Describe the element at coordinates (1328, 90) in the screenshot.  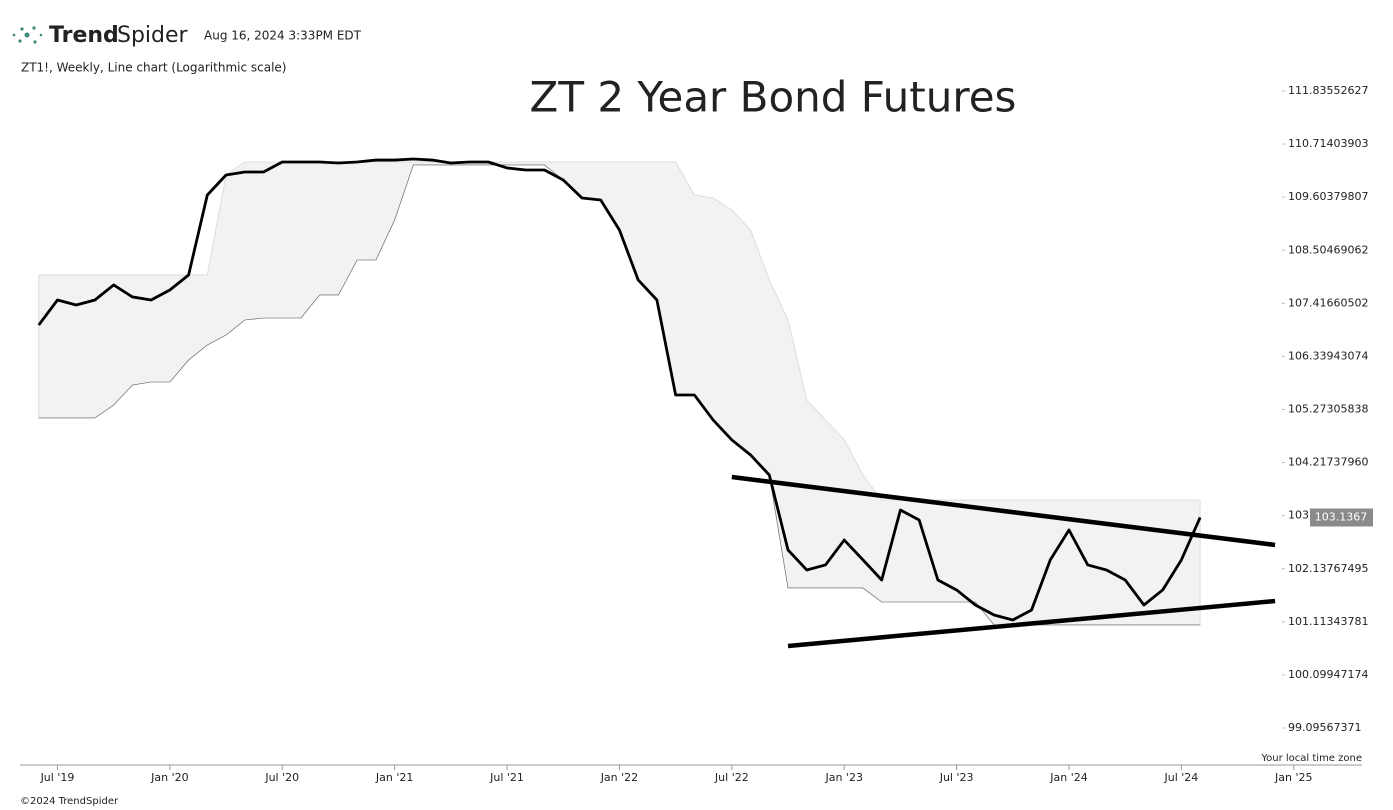
I see `y-tick-label: 111.83552627` at that location.